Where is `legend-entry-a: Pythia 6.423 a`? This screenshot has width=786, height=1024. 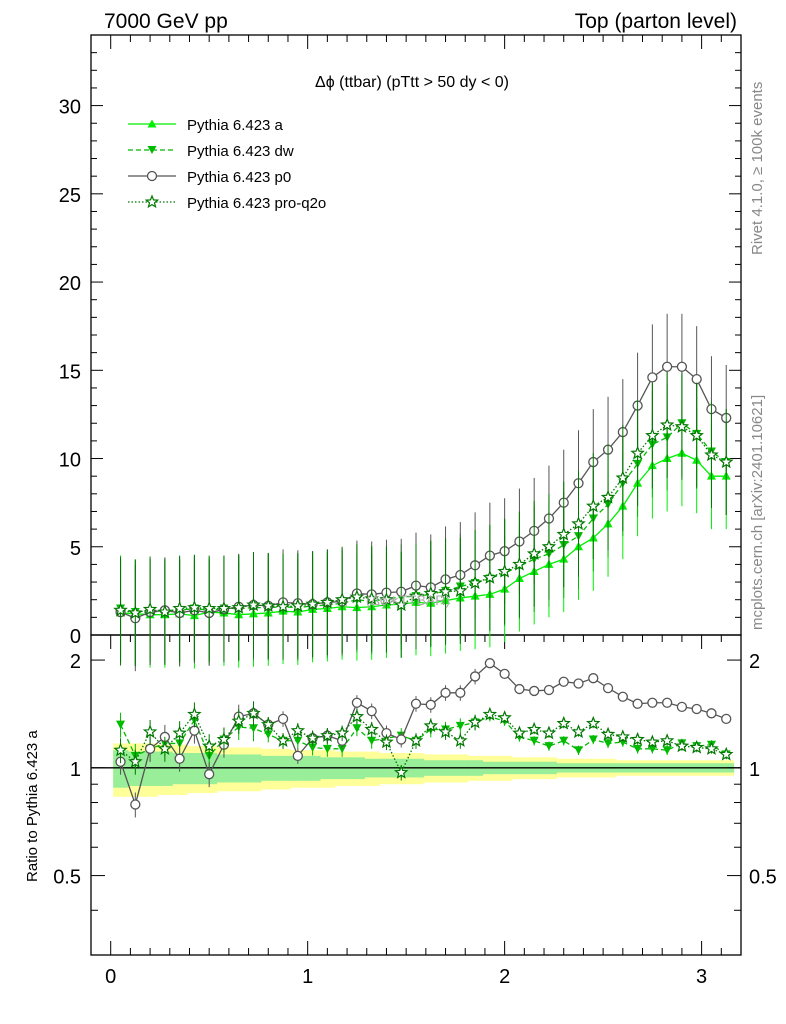
legend-entry-a: Pythia 6.423 a is located at coordinates (206, 125).